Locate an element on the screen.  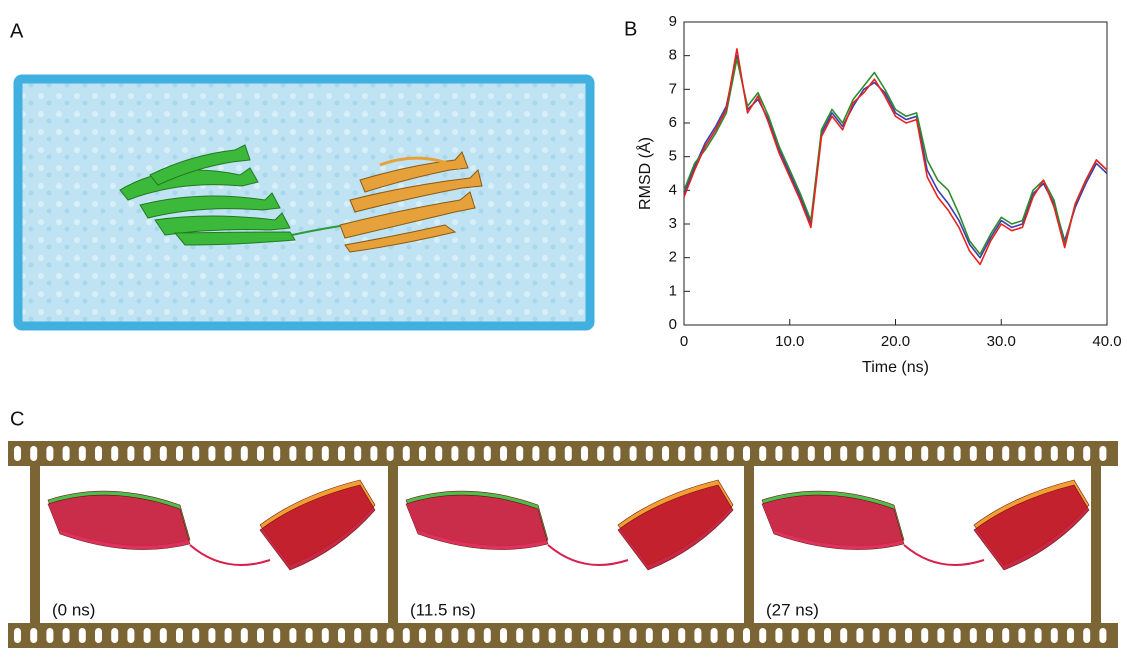
y-tick-label: 9 is located at coordinates (673, 21).